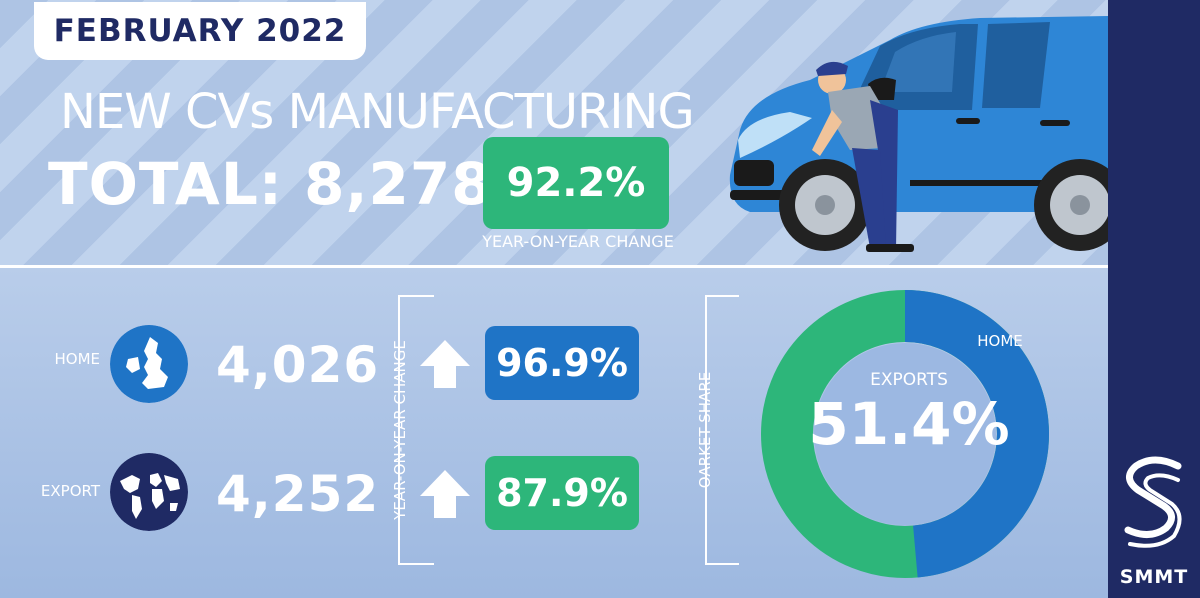 This screenshot has height=598, width=1200. What do you see at coordinates (554, 266) in the screenshot?
I see `section-divider` at bounding box center [554, 266].